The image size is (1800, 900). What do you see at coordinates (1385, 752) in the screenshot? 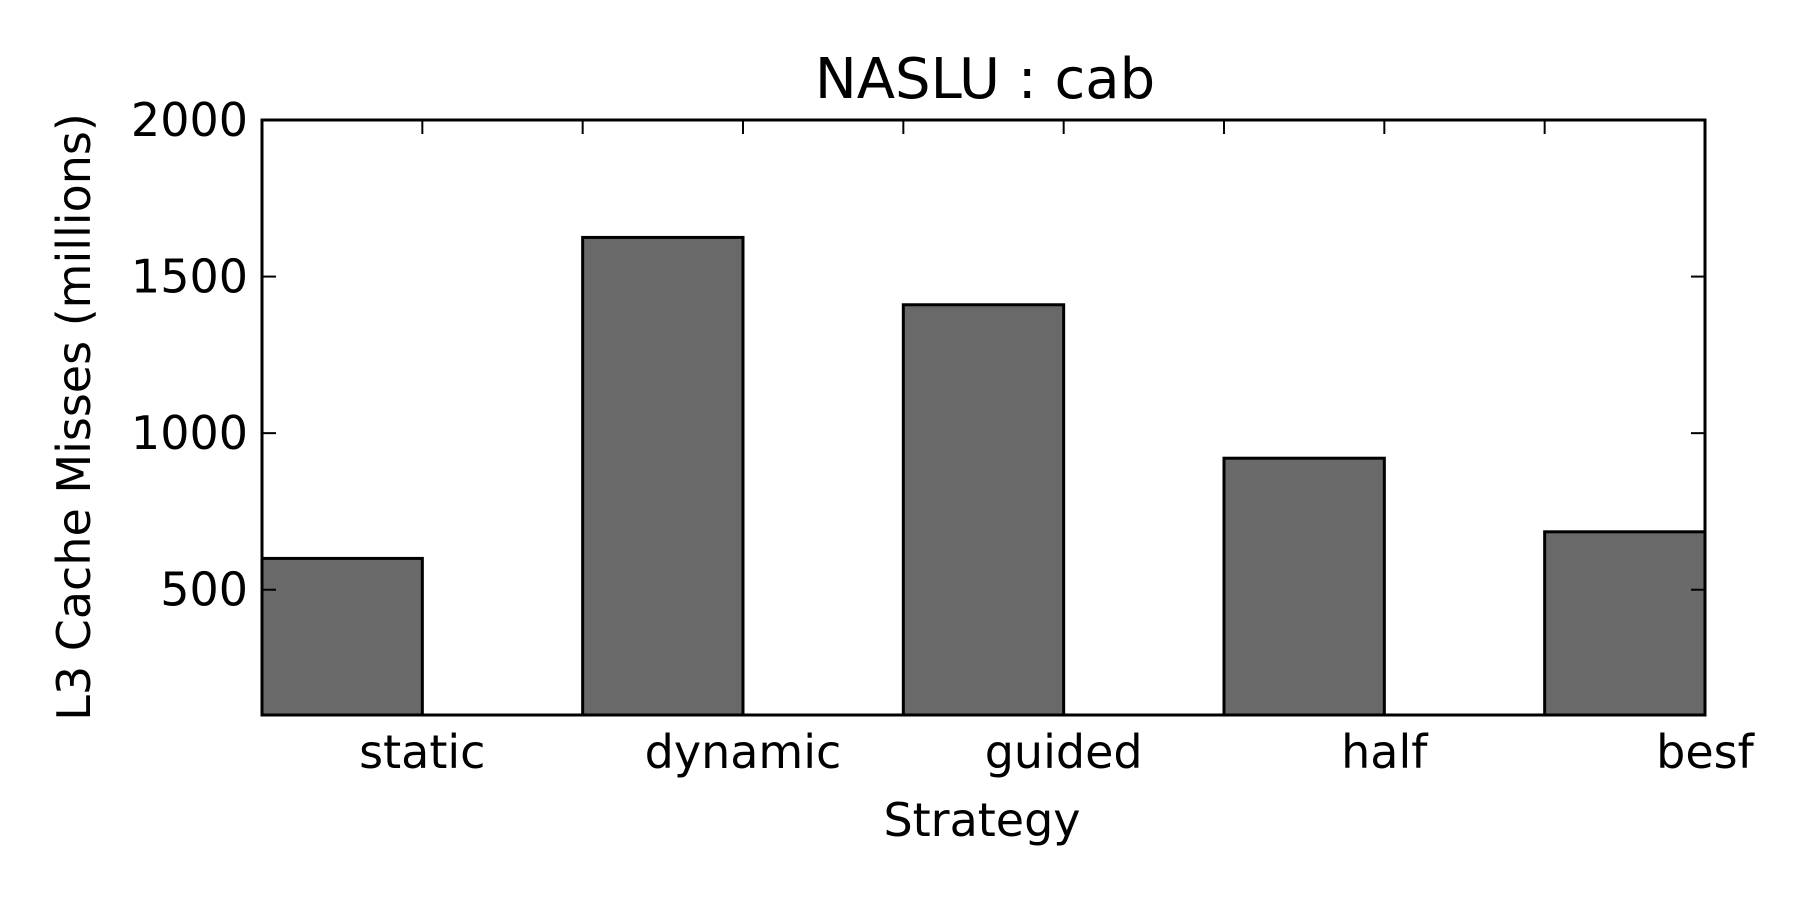
I see `x-tick-label: half` at bounding box center [1385, 752].